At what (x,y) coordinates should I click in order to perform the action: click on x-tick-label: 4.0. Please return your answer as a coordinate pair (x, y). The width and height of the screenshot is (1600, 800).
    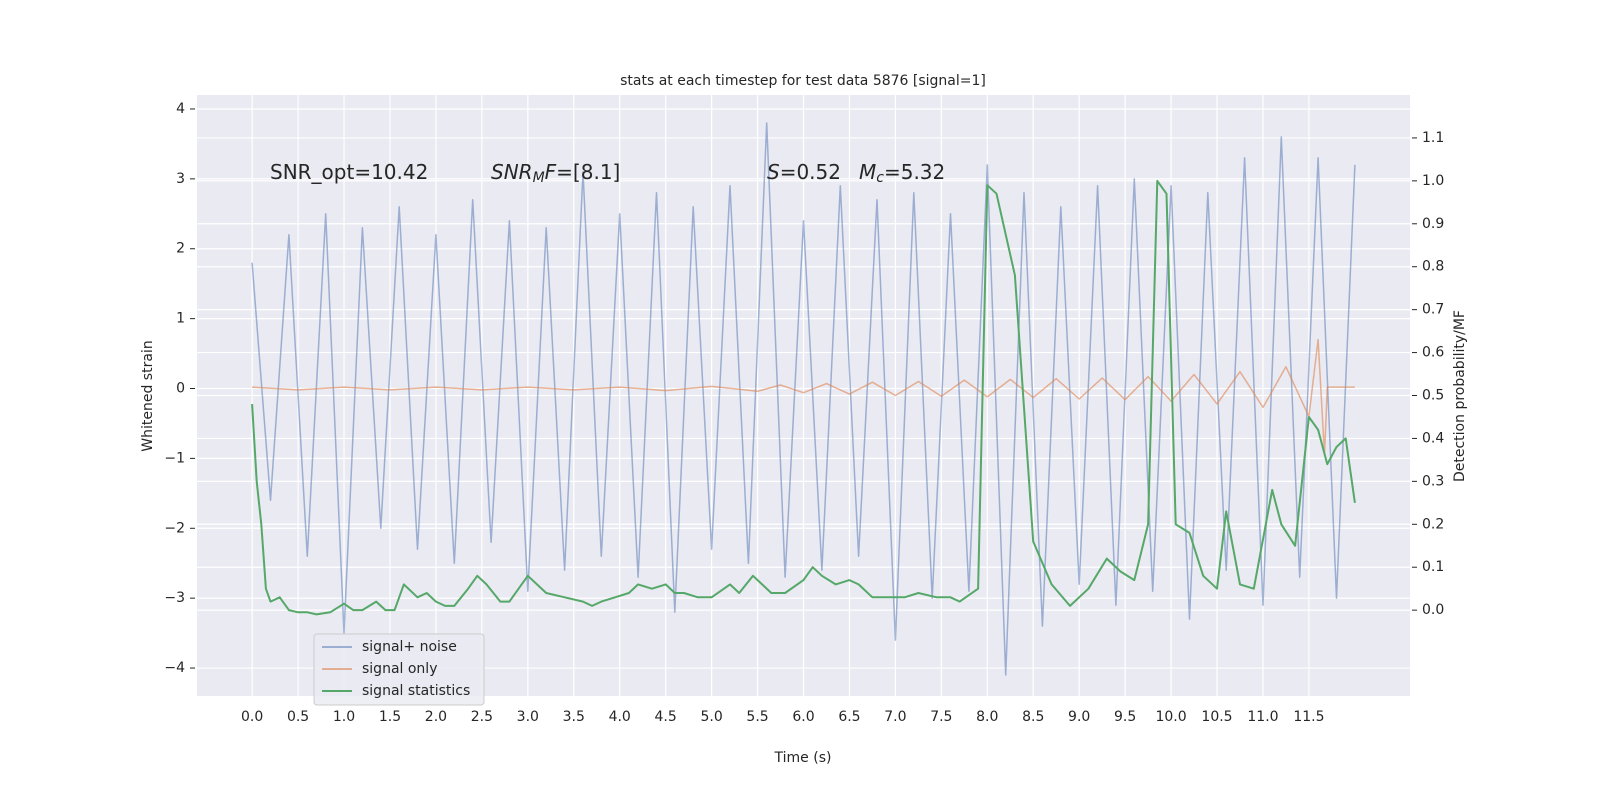
    Looking at the image, I should click on (620, 717).